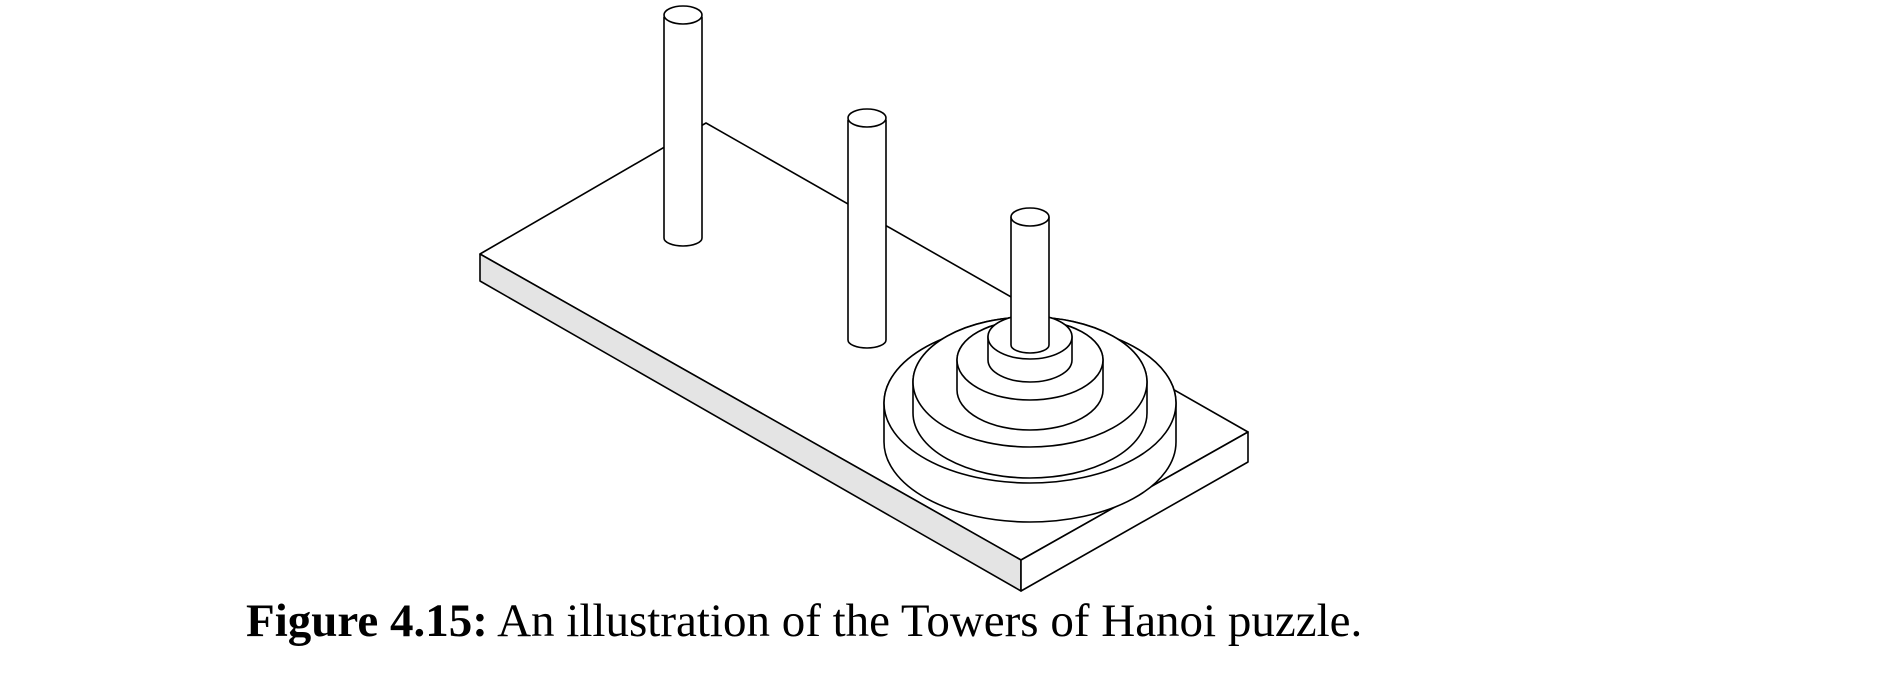 This screenshot has height=697, width=1903. Describe the element at coordinates (1030, 418) in the screenshot. I see `disk-stack` at that location.